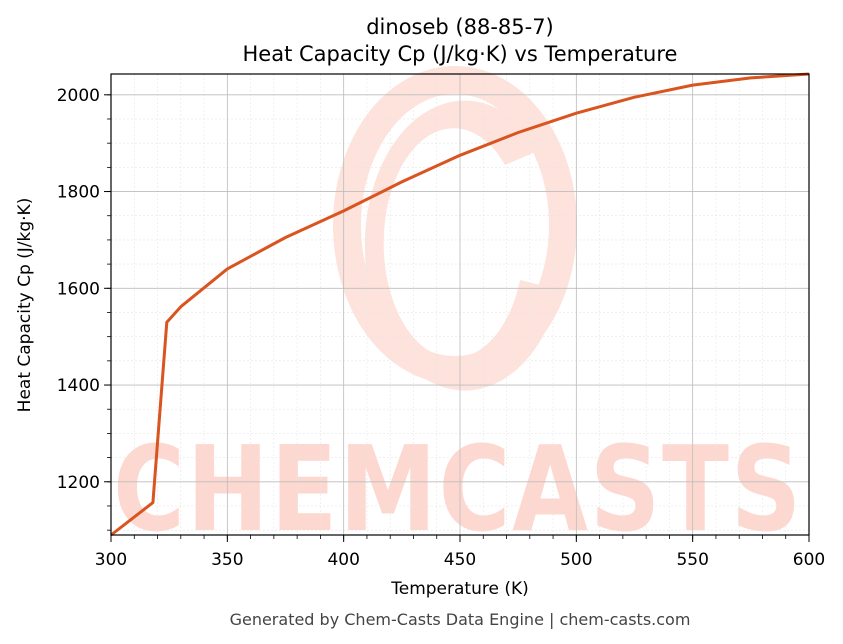 This screenshot has width=843, height=644. I want to click on x-tick-label: 350, so click(227, 560).